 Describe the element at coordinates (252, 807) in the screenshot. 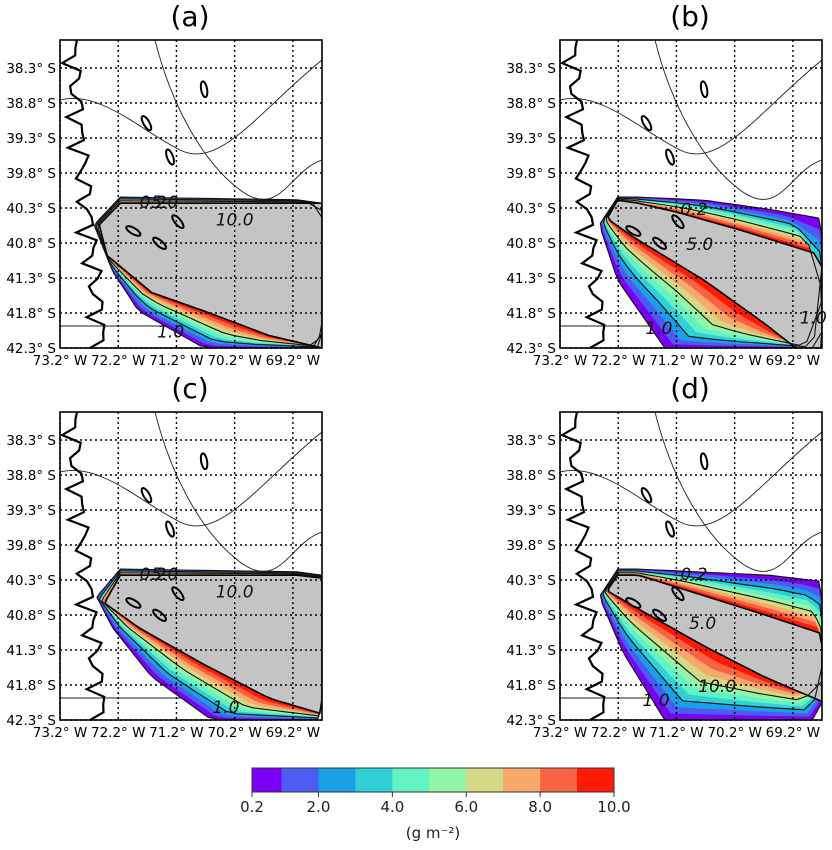

I see `colorbar-tick-label: 0.2` at that location.